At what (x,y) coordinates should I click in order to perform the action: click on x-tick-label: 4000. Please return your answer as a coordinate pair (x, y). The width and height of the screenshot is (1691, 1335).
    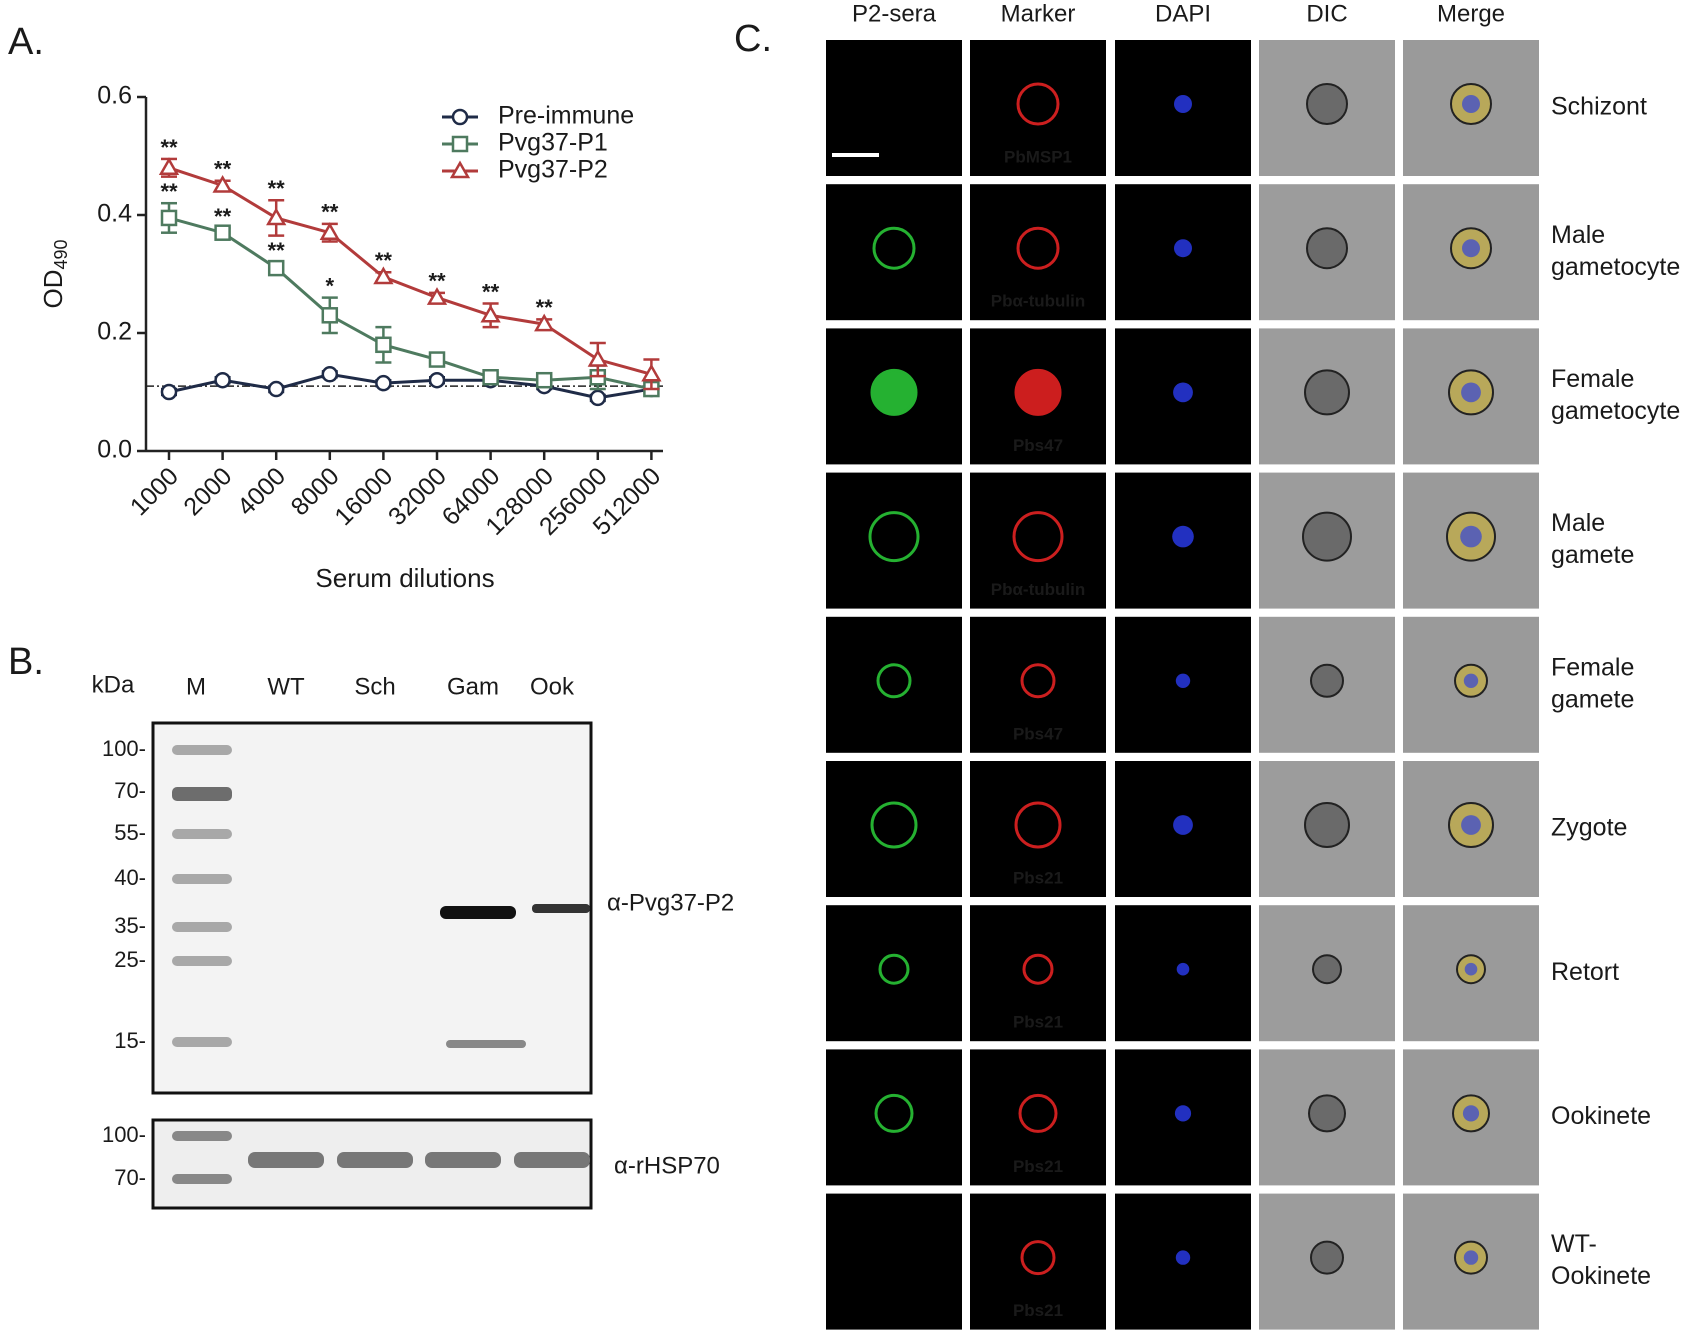
    Looking at the image, I should click on (261, 491).